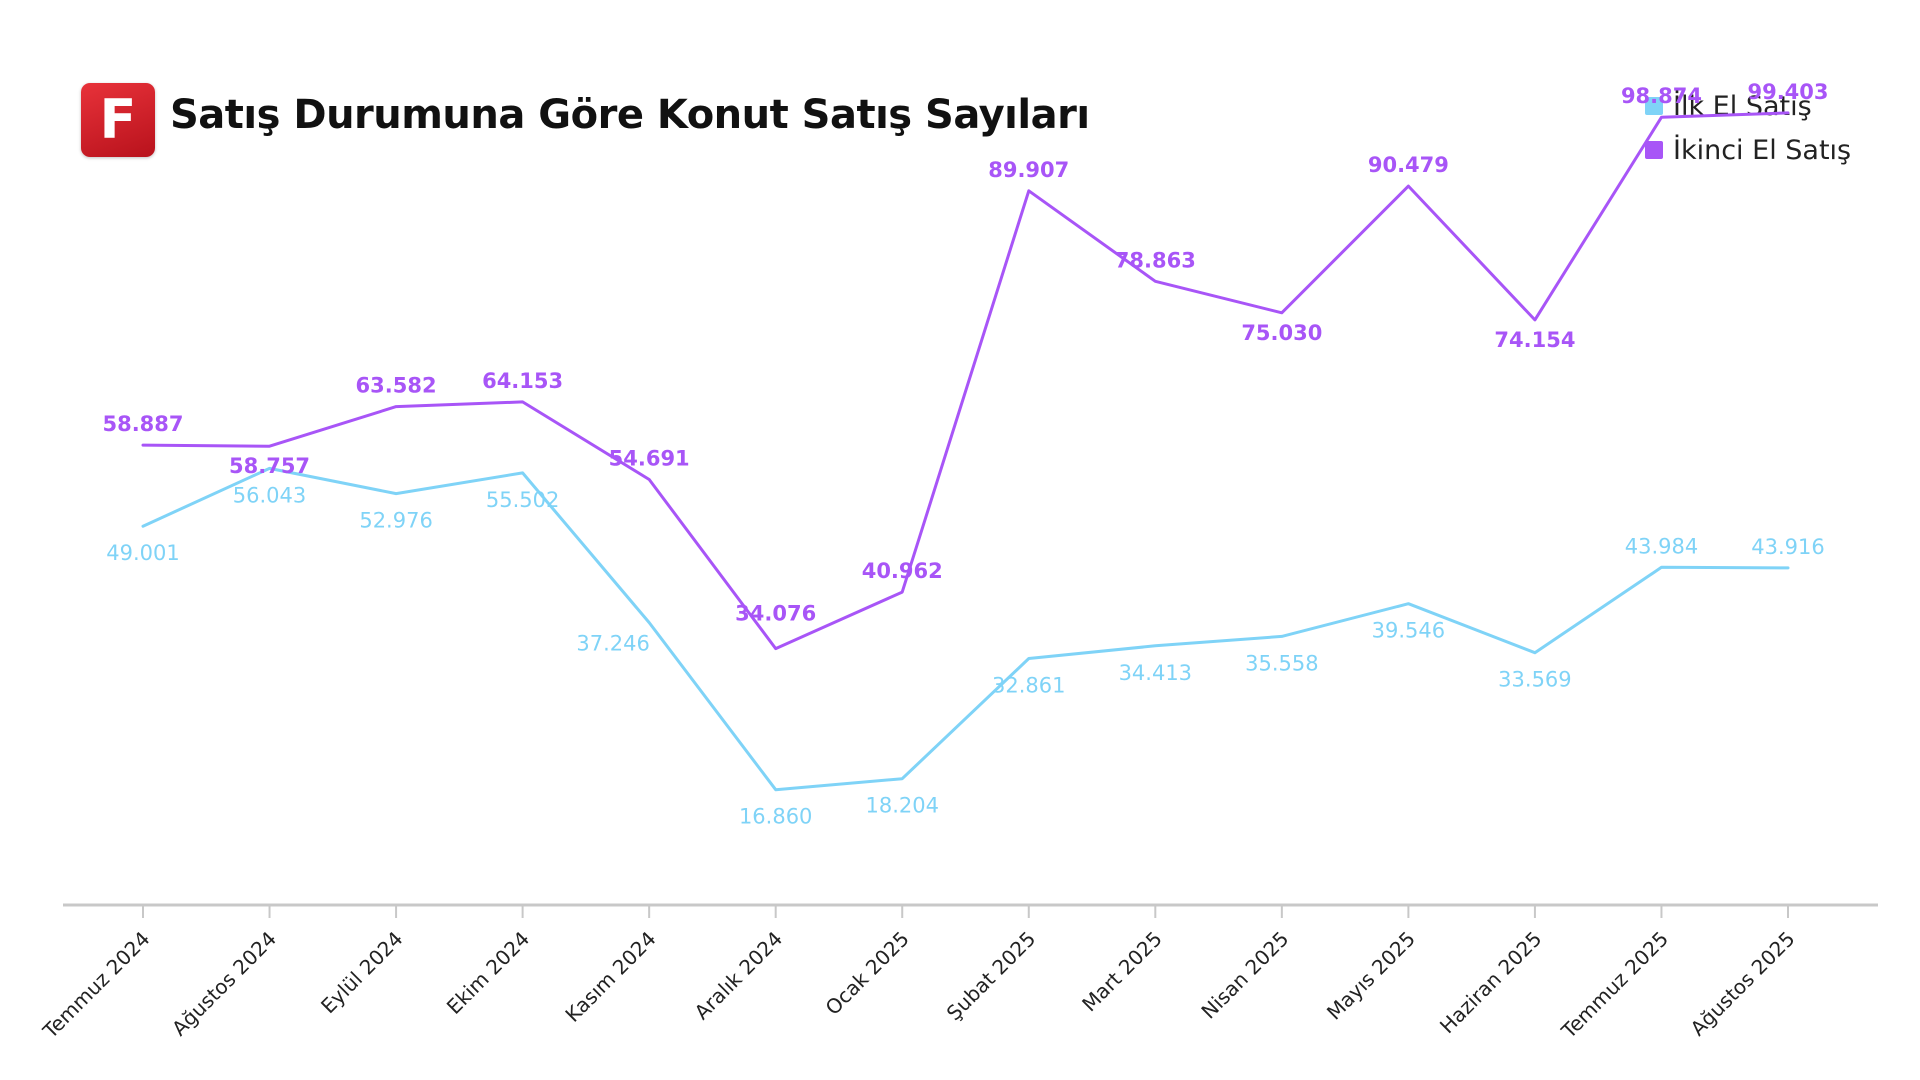 This screenshot has width=1920, height=1080. What do you see at coordinates (1762, 150) in the screenshot?
I see `legend-label-second-hand: İkinci El Satış` at bounding box center [1762, 150].